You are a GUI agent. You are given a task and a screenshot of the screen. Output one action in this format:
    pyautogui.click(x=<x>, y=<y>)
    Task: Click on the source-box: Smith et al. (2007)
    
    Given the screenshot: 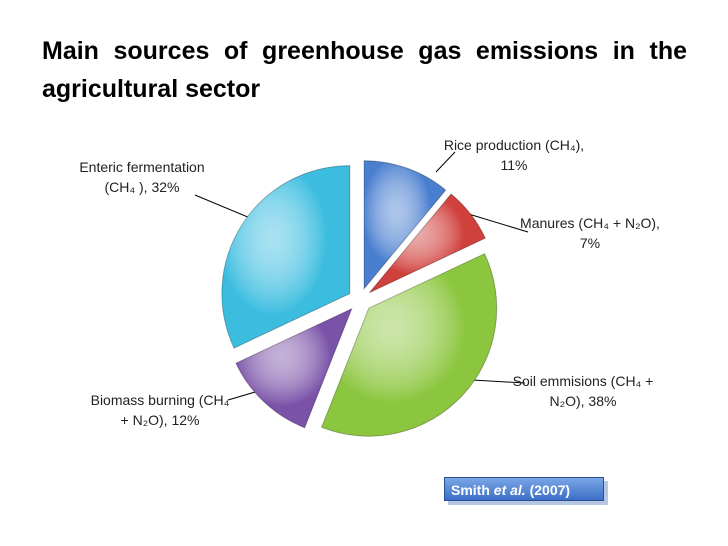 What is the action you would take?
    pyautogui.click(x=524, y=489)
    